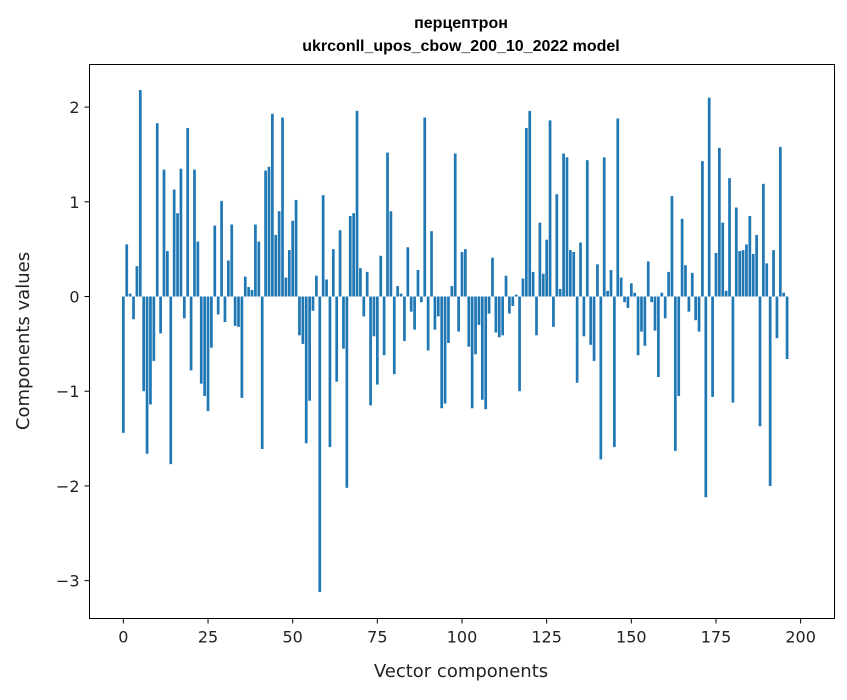 This screenshot has height=700, width=847. What do you see at coordinates (800, 637) in the screenshot?
I see `x-tick-label: 200` at bounding box center [800, 637].